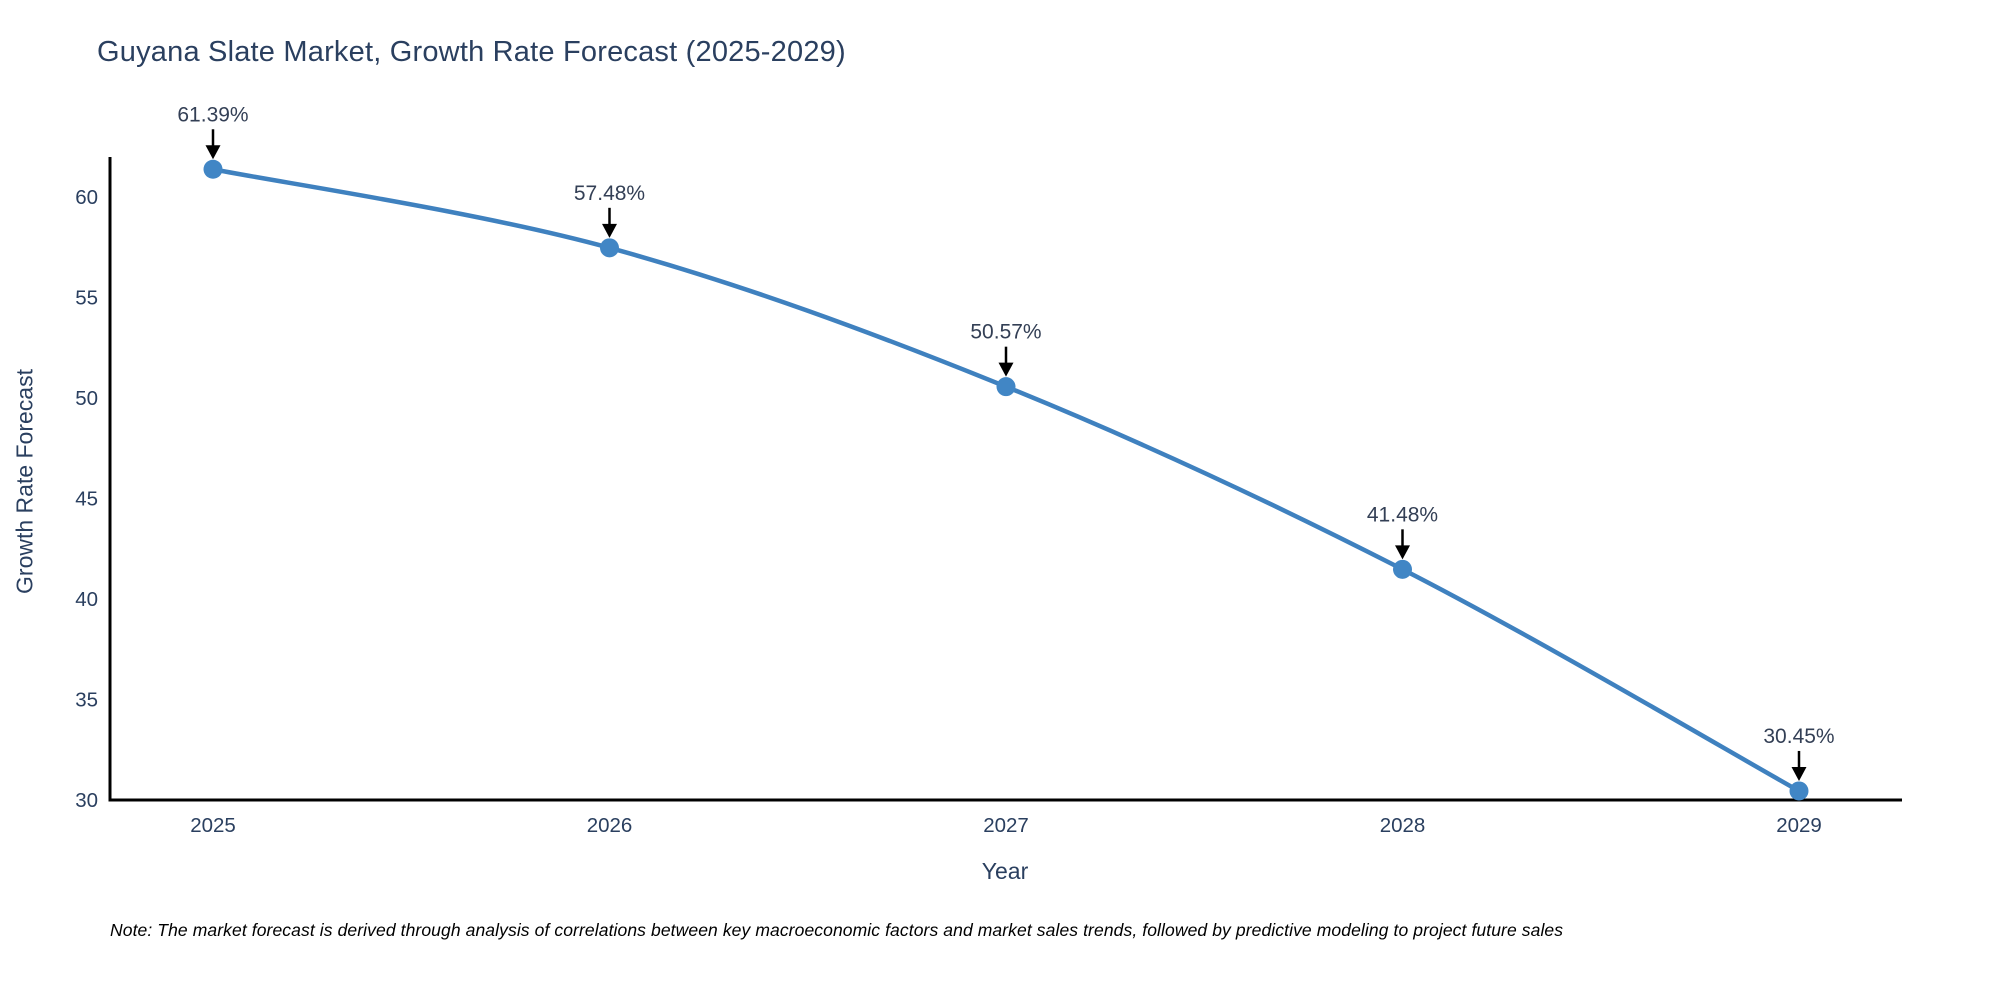 The height and width of the screenshot is (1000, 2000). Describe the element at coordinates (609, 193) in the screenshot. I see `annotation-label: 57.48%` at that location.